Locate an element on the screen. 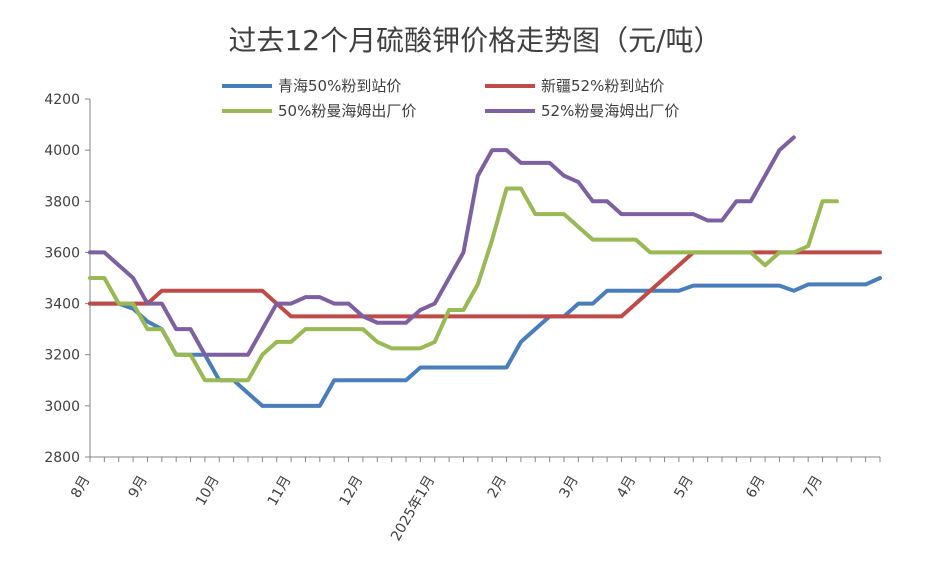  x-tick-label: 8月 is located at coordinates (80, 487).